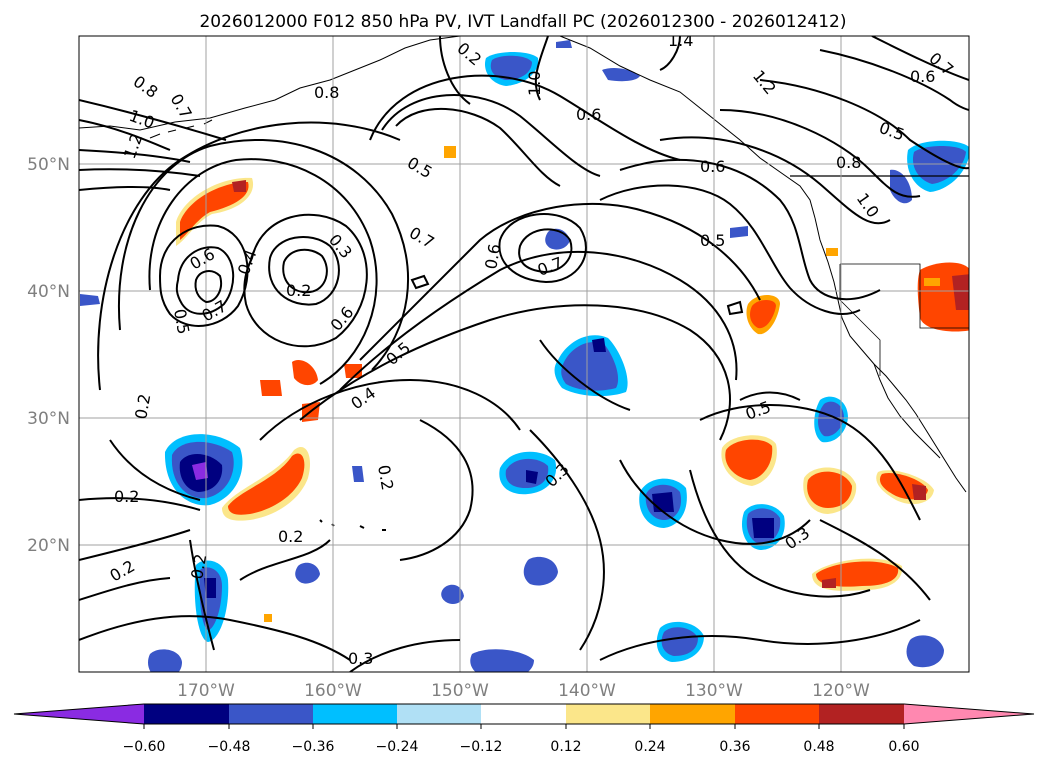  Describe the element at coordinates (649, 747) in the screenshot. I see `colorbar-tick-label: 0.24` at that location.